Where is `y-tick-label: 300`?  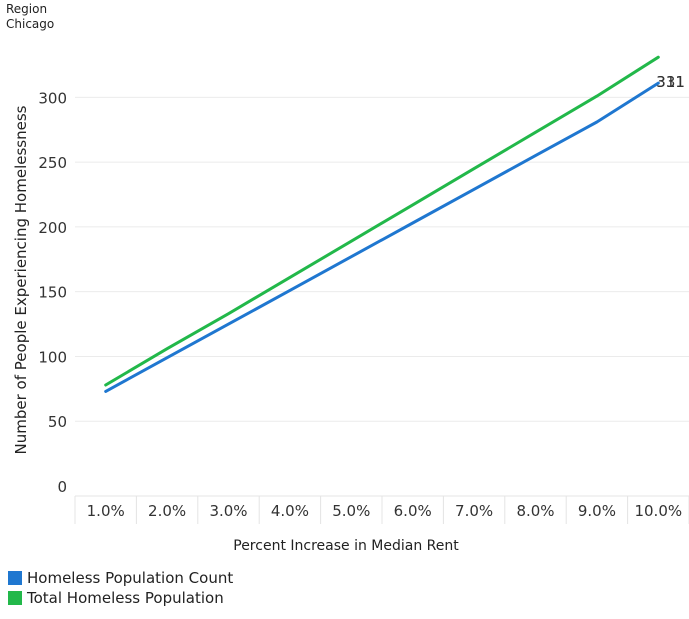
y-tick-label: 300 is located at coordinates (52, 98).